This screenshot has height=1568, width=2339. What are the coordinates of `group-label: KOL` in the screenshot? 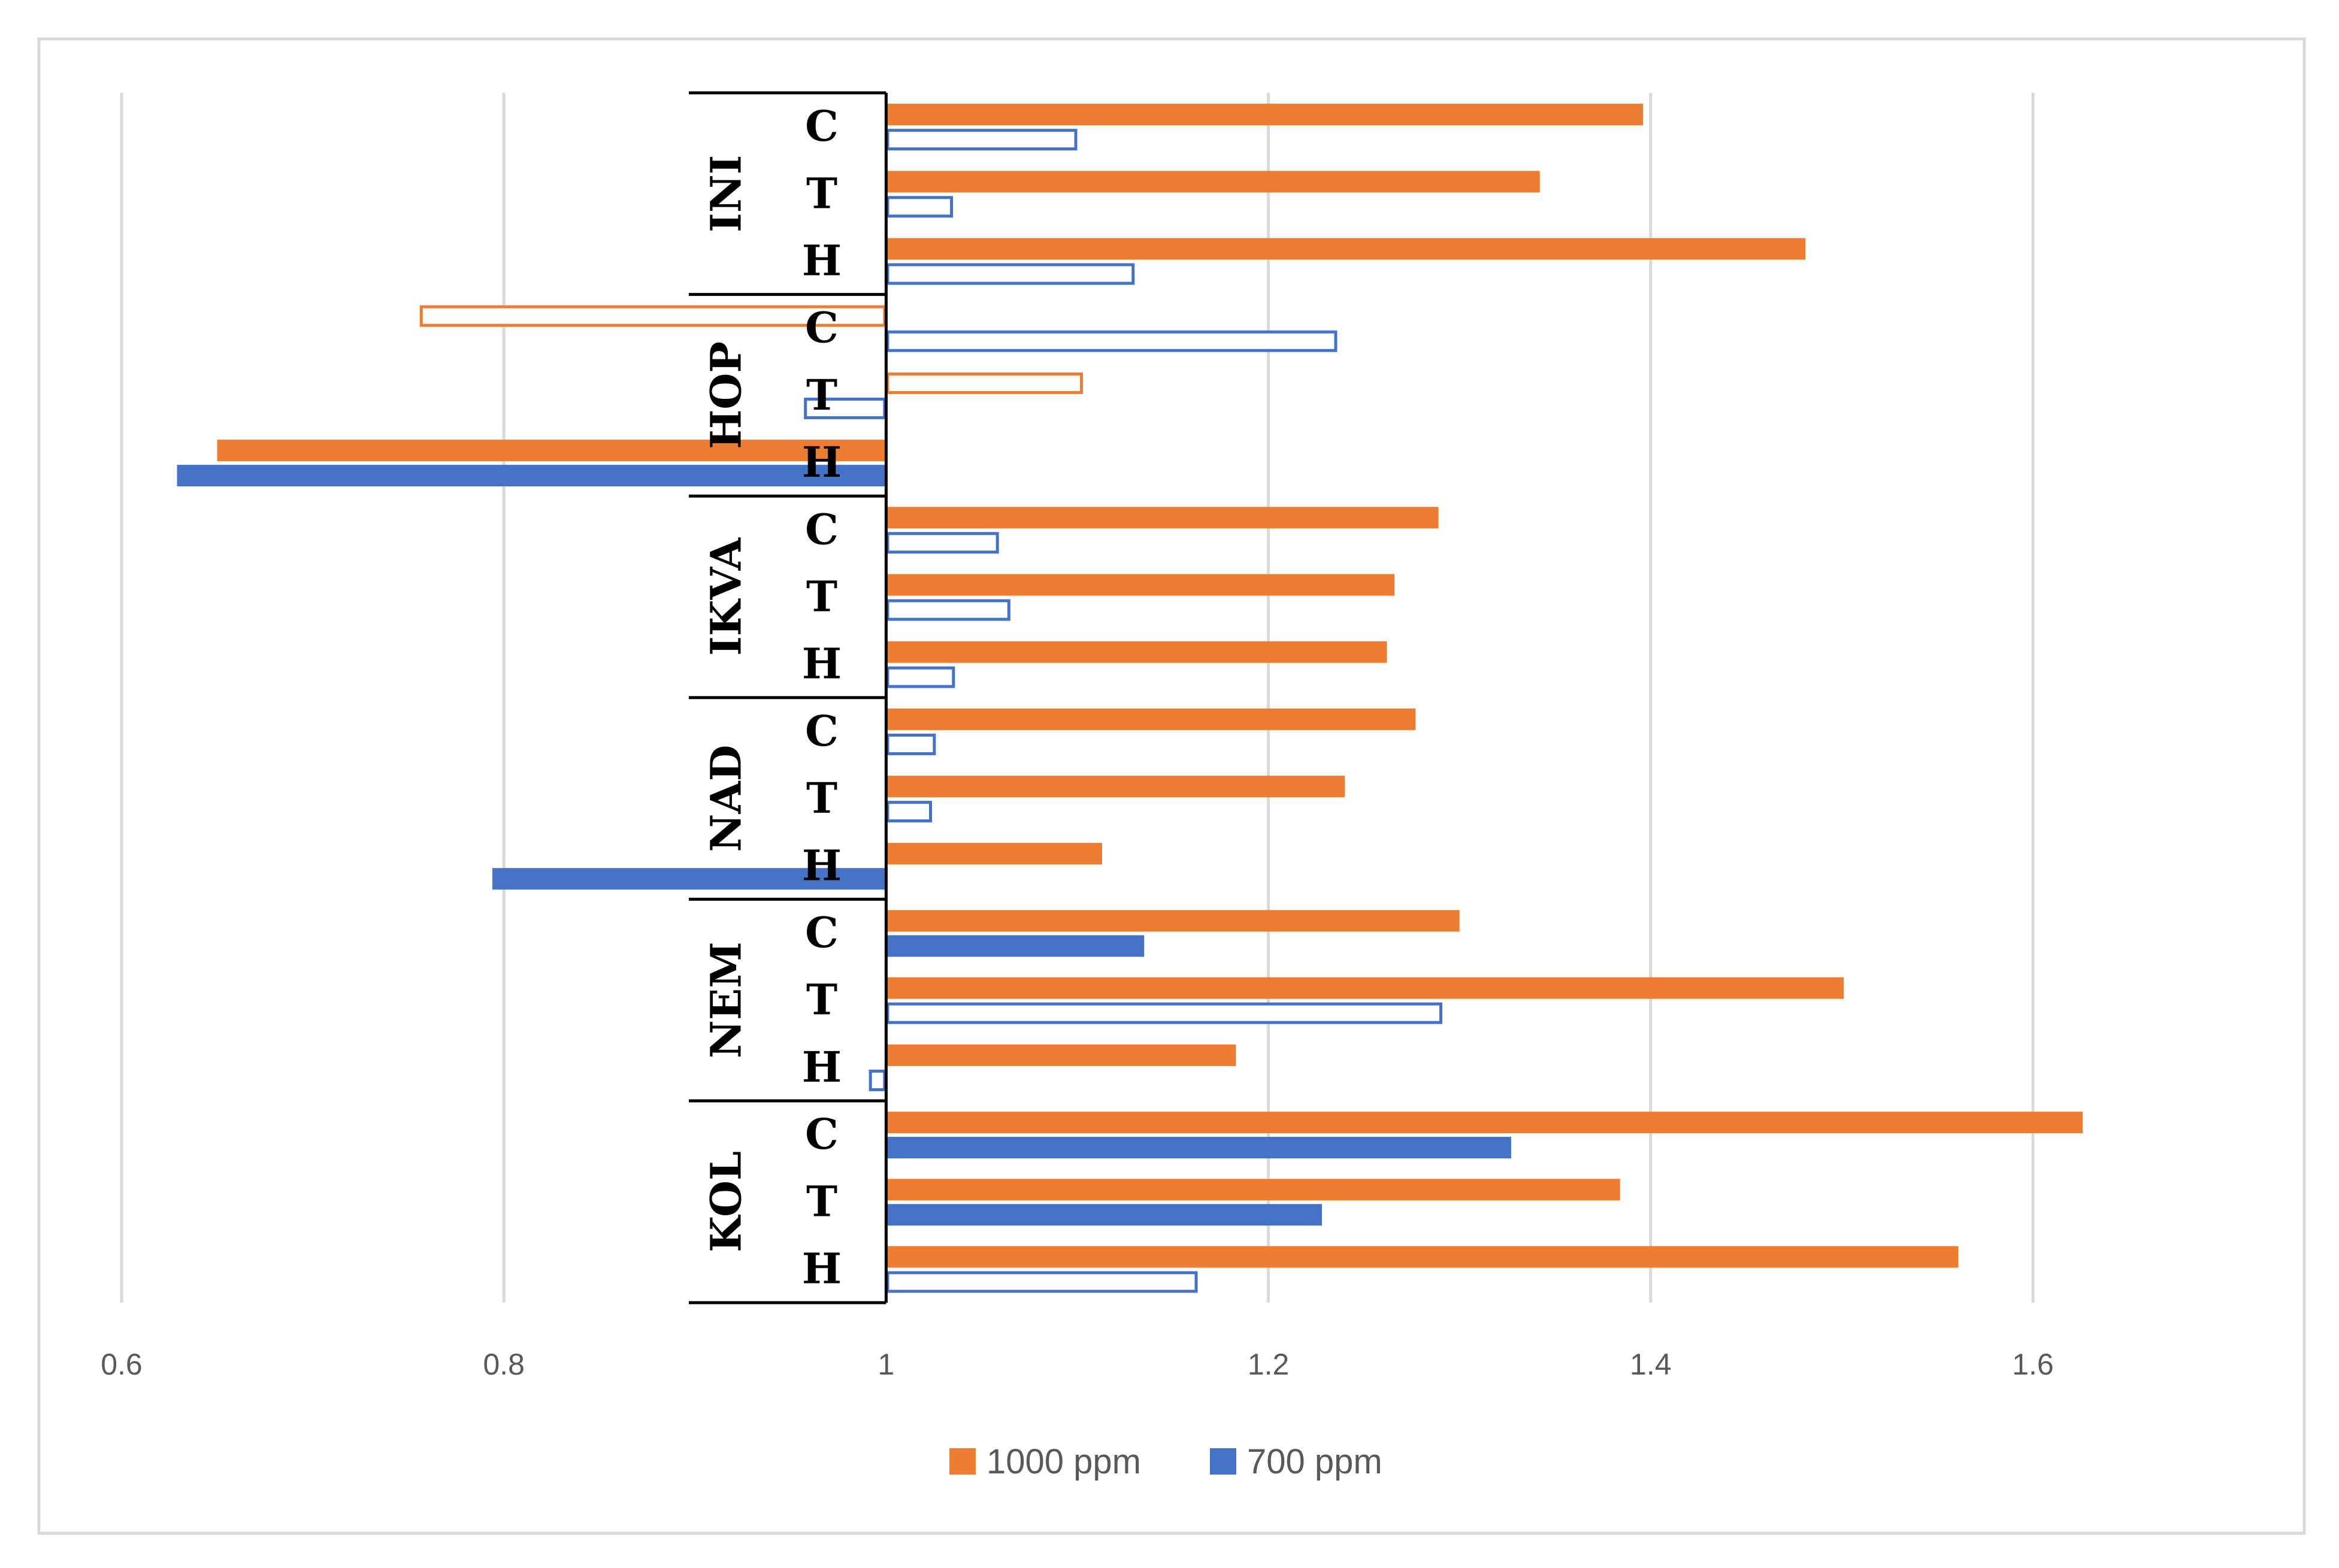 It's located at (726, 1201).